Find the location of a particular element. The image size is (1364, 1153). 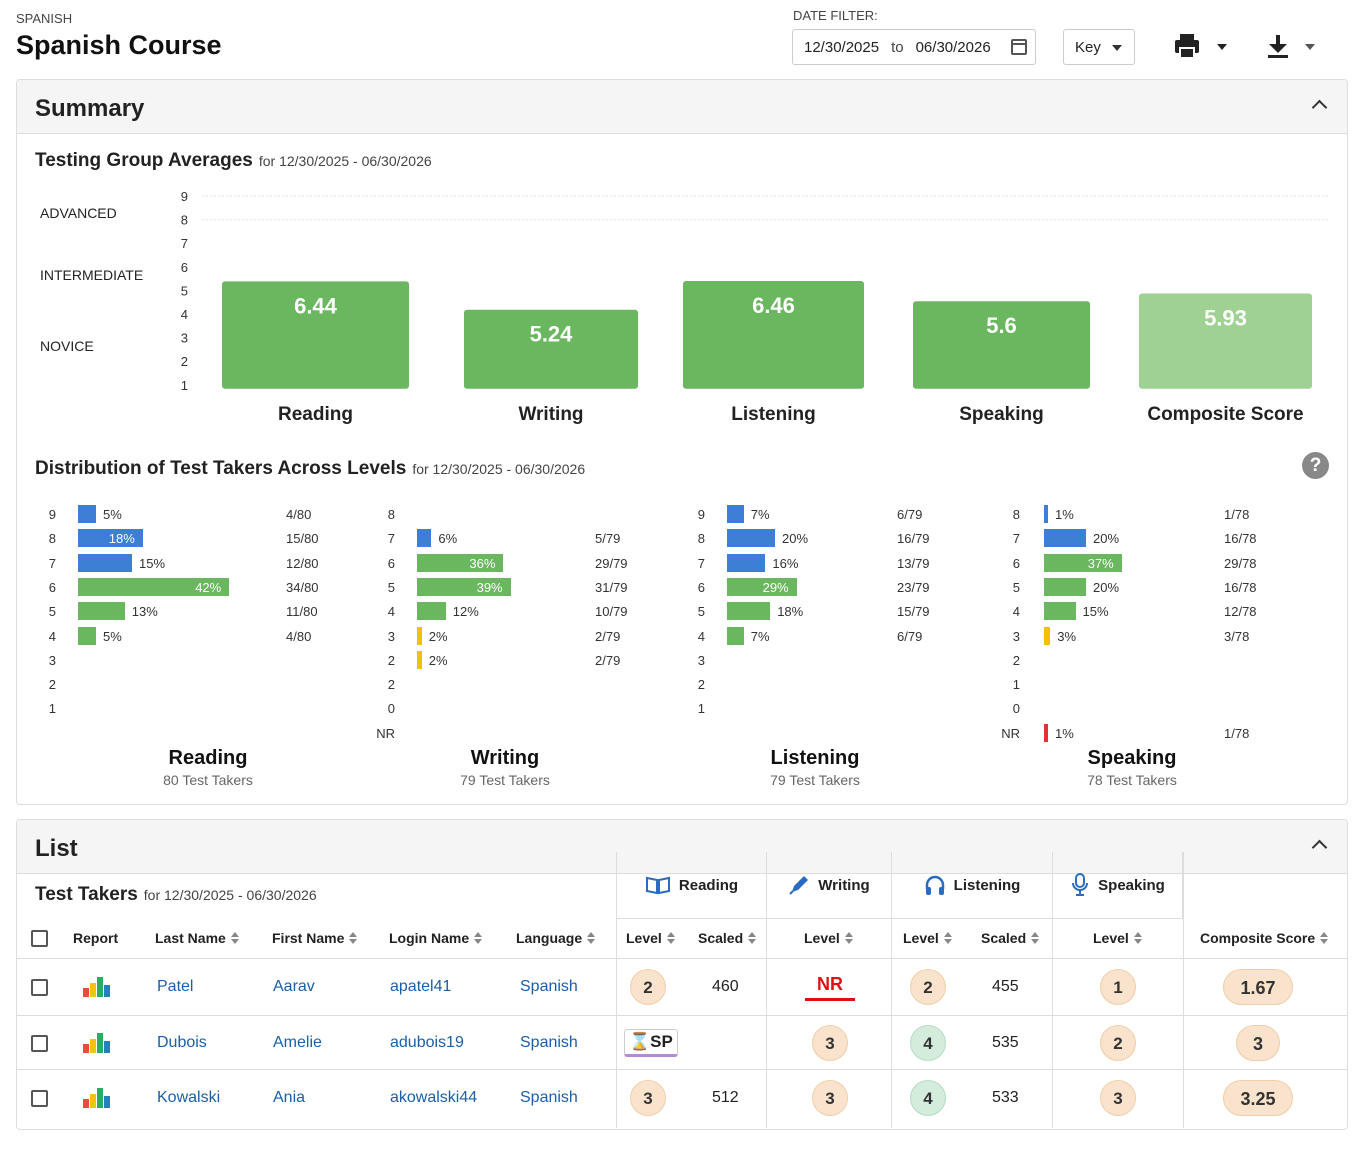

last-name-link: Kowalski is located at coordinates (189, 1097).